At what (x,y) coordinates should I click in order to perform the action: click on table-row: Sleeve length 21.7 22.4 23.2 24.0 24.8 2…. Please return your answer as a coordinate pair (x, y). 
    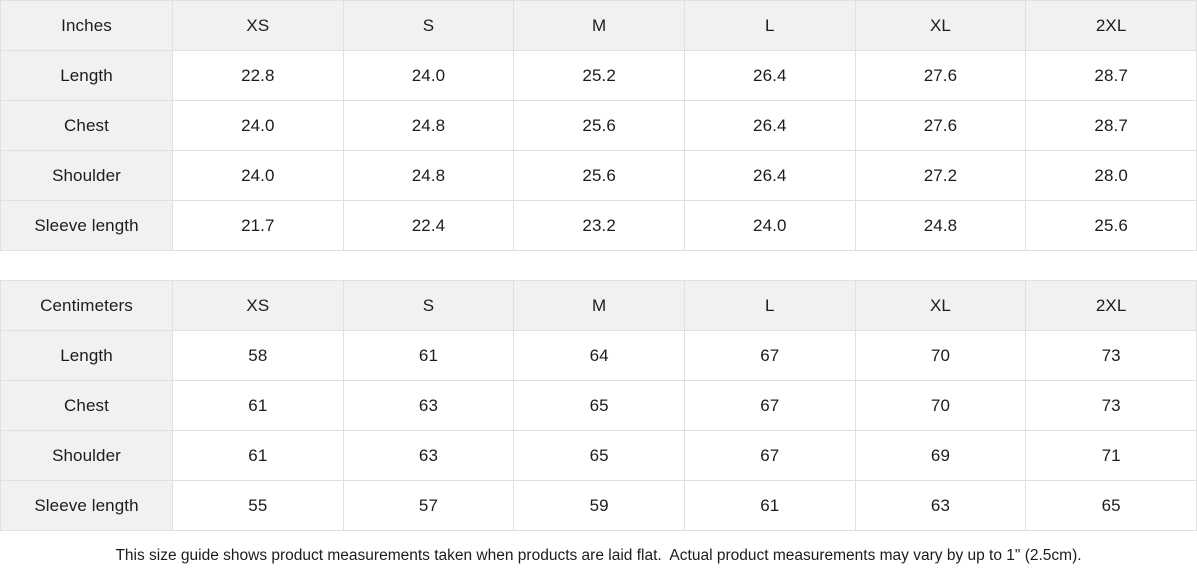
    Looking at the image, I should click on (598, 225).